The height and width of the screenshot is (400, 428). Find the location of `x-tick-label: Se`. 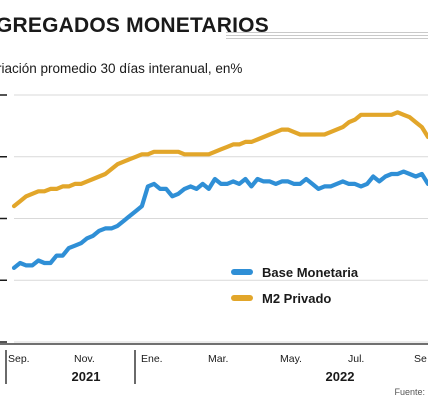

x-tick-label: Se is located at coordinates (420, 359).